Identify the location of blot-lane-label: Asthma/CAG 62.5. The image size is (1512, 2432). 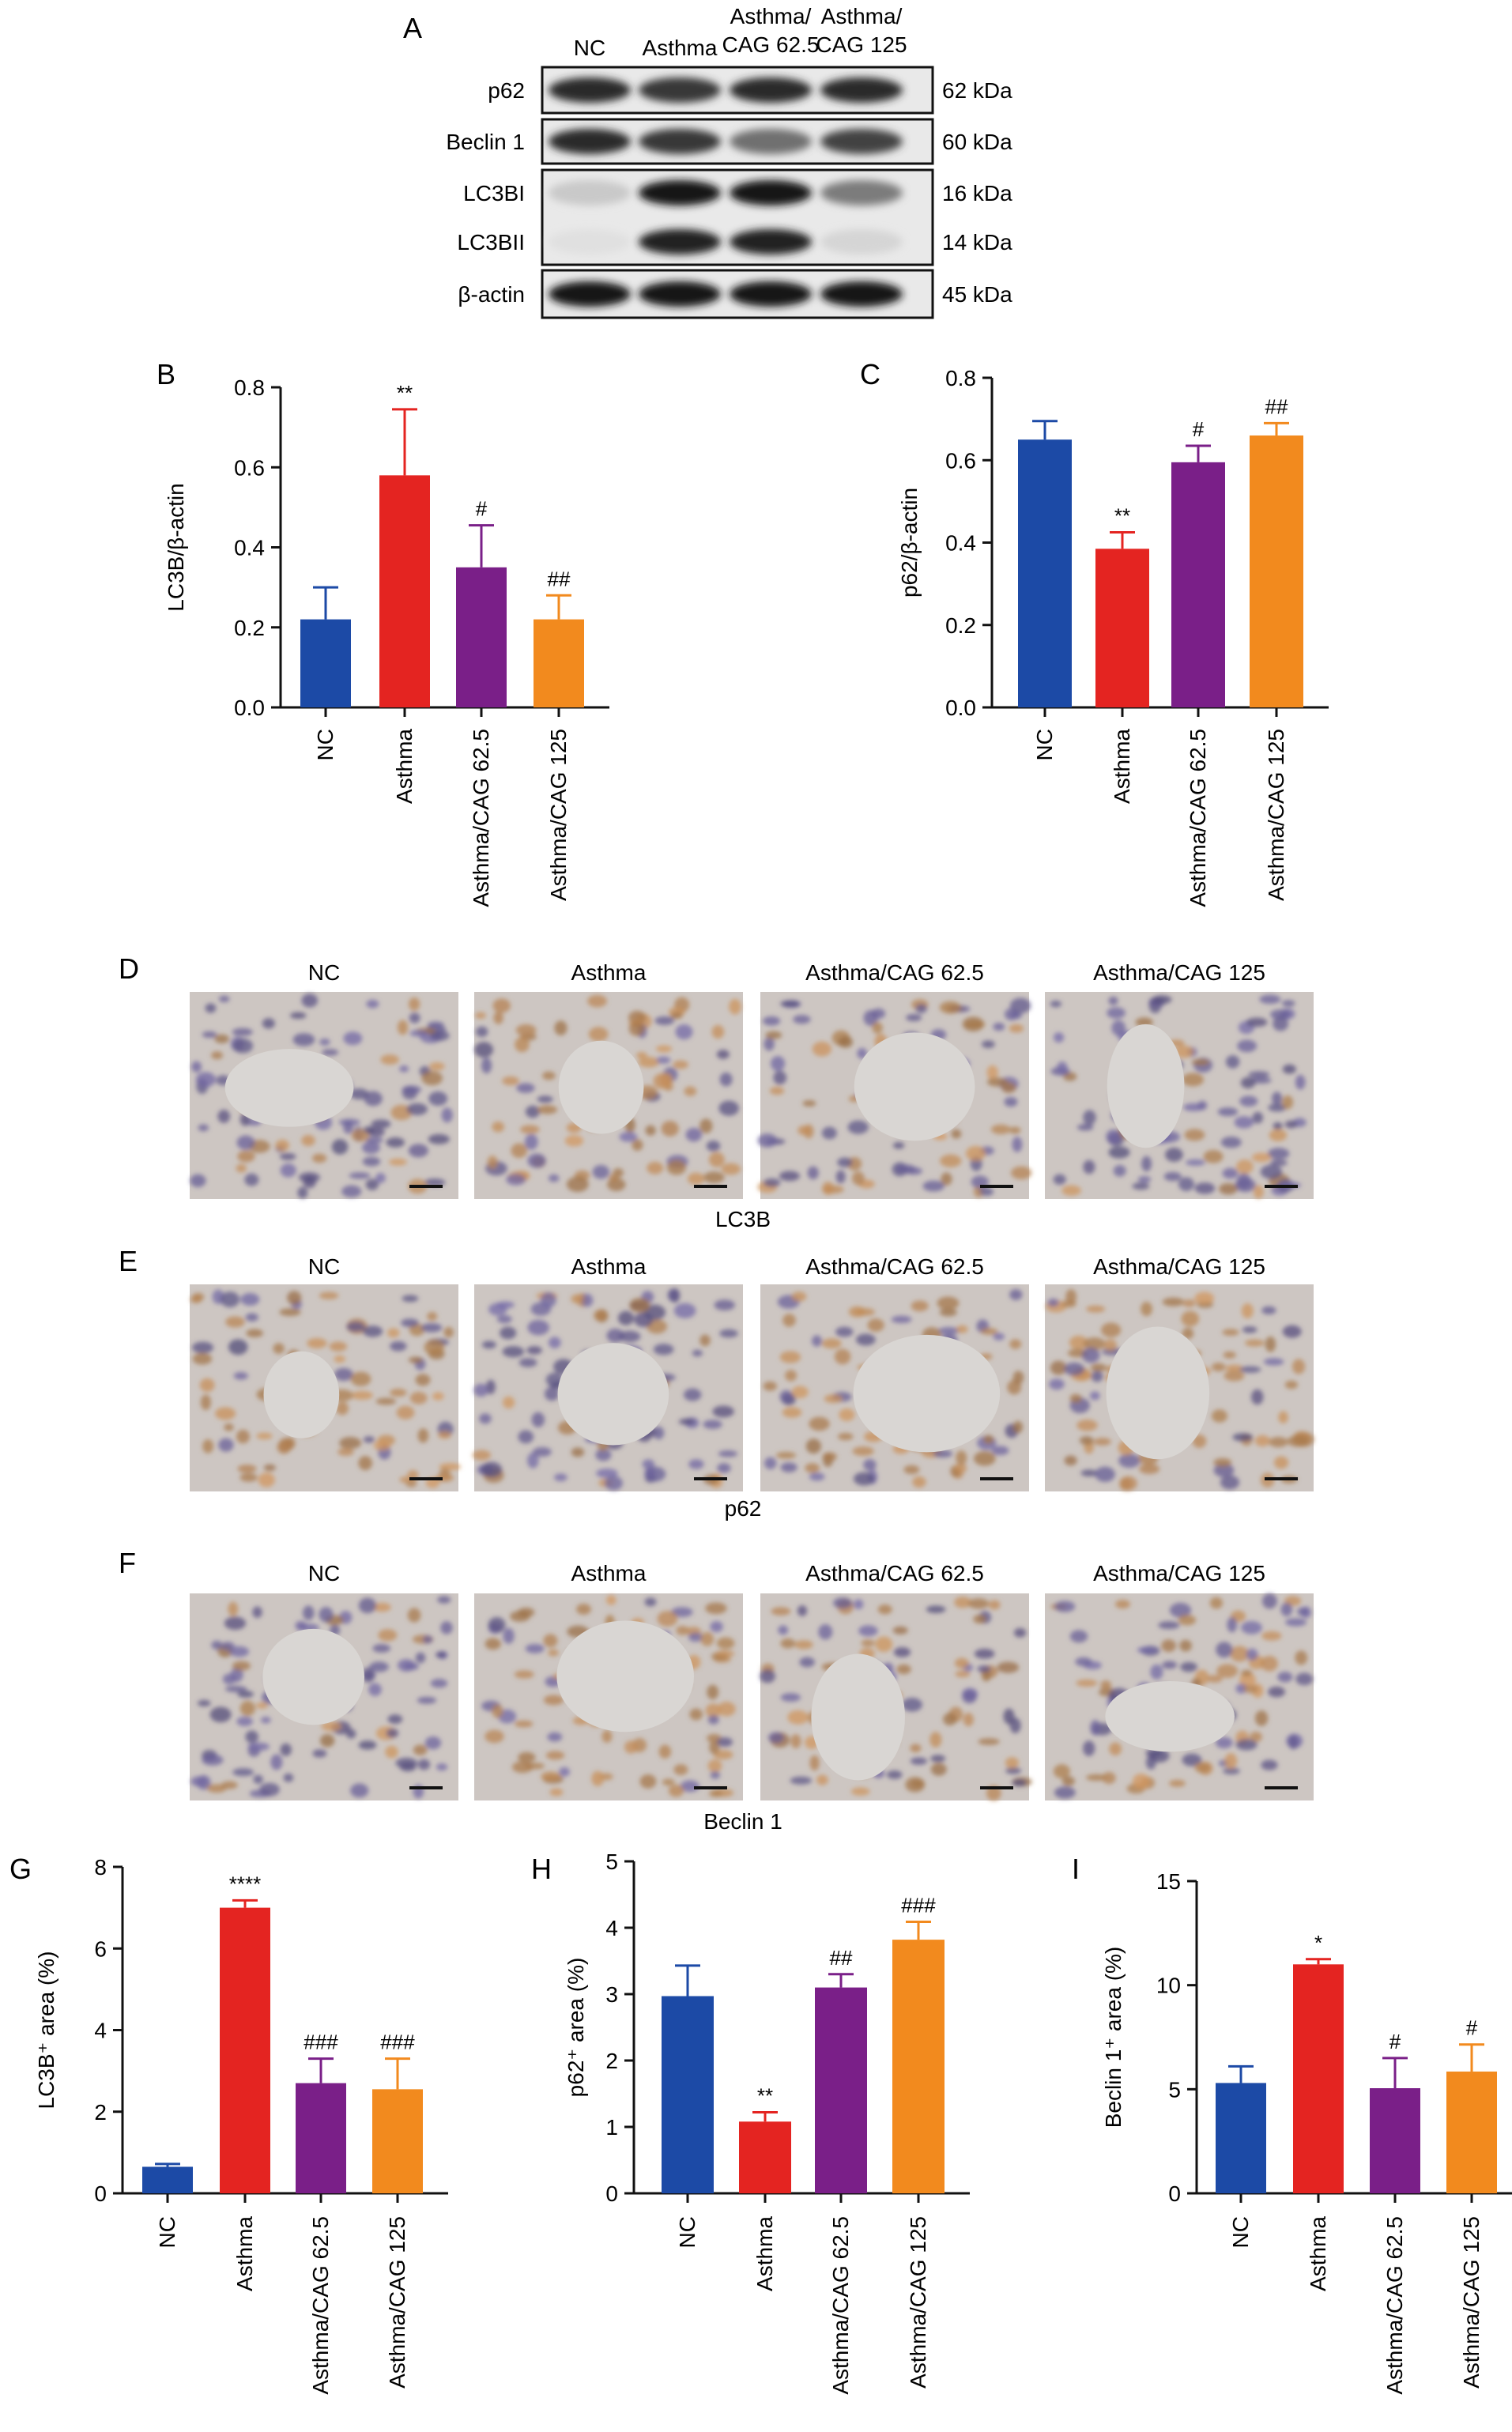
(771, 30).